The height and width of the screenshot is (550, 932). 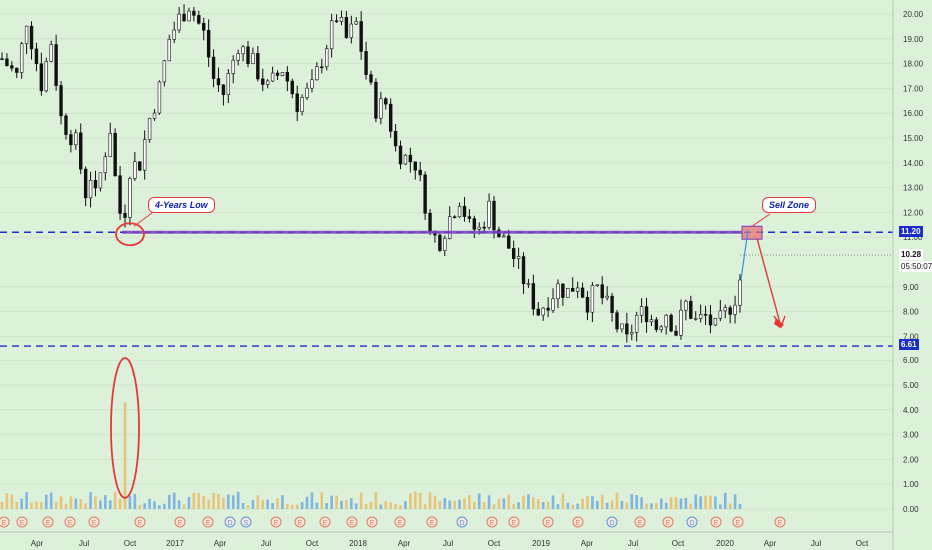 What do you see at coordinates (911, 312) in the screenshot?
I see `price-tick-label: 8.00` at bounding box center [911, 312].